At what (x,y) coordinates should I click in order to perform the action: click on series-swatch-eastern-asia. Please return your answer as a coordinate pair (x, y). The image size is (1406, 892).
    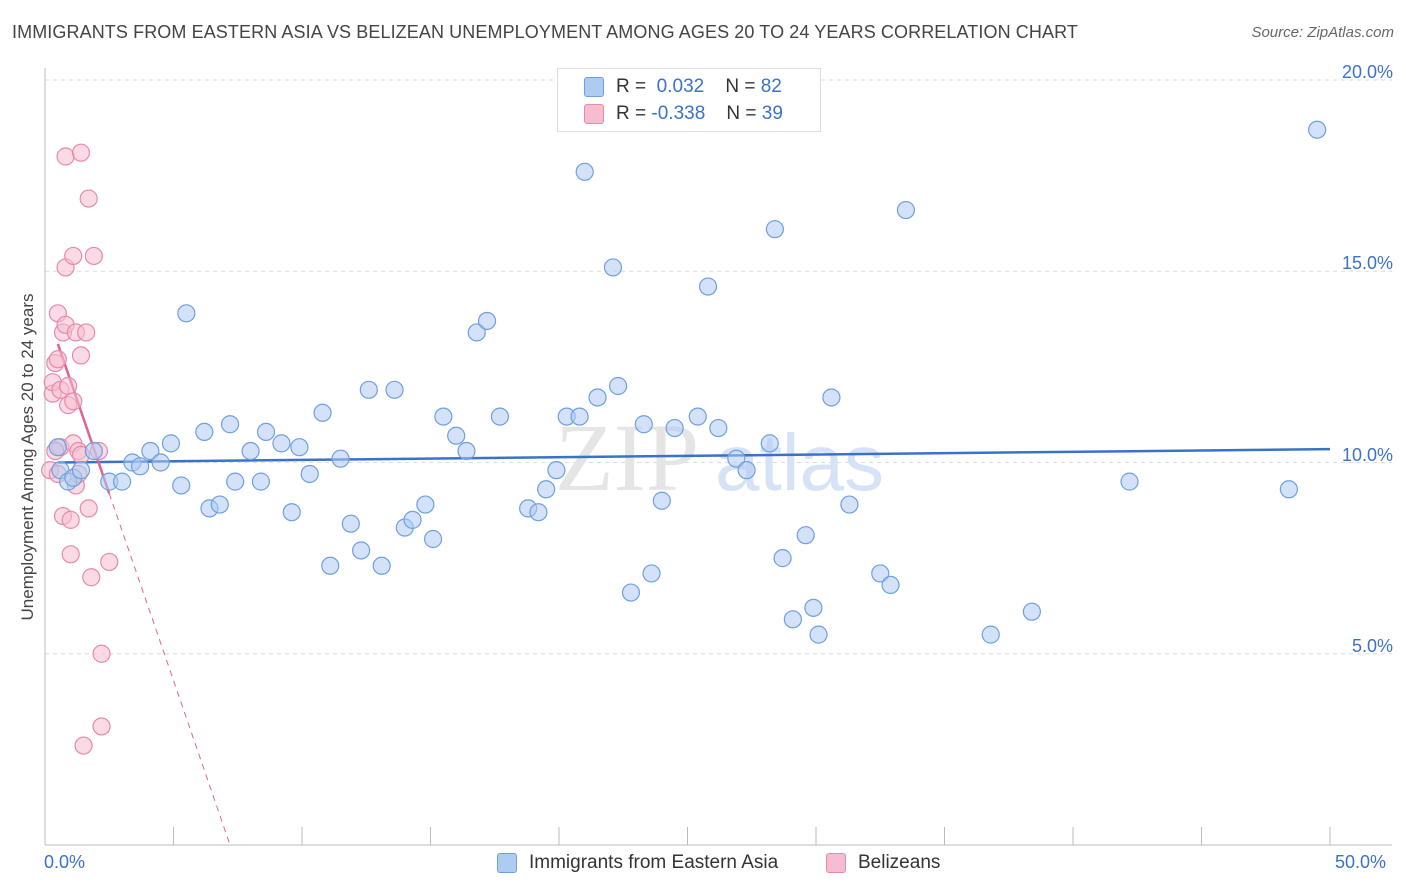
    Looking at the image, I should click on (507, 863).